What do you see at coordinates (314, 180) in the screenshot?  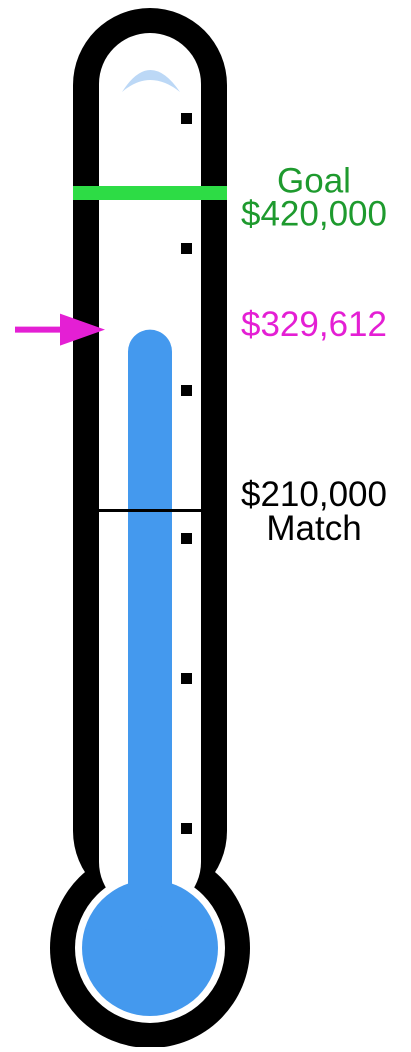 I see `goal-label: Goal` at bounding box center [314, 180].